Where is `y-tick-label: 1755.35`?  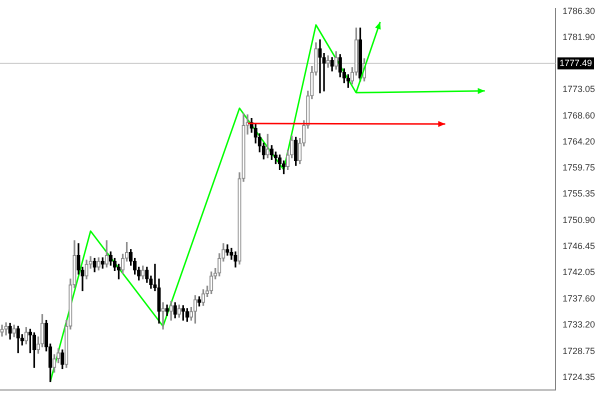 y-tick-label: 1755.35 is located at coordinates (579, 193).